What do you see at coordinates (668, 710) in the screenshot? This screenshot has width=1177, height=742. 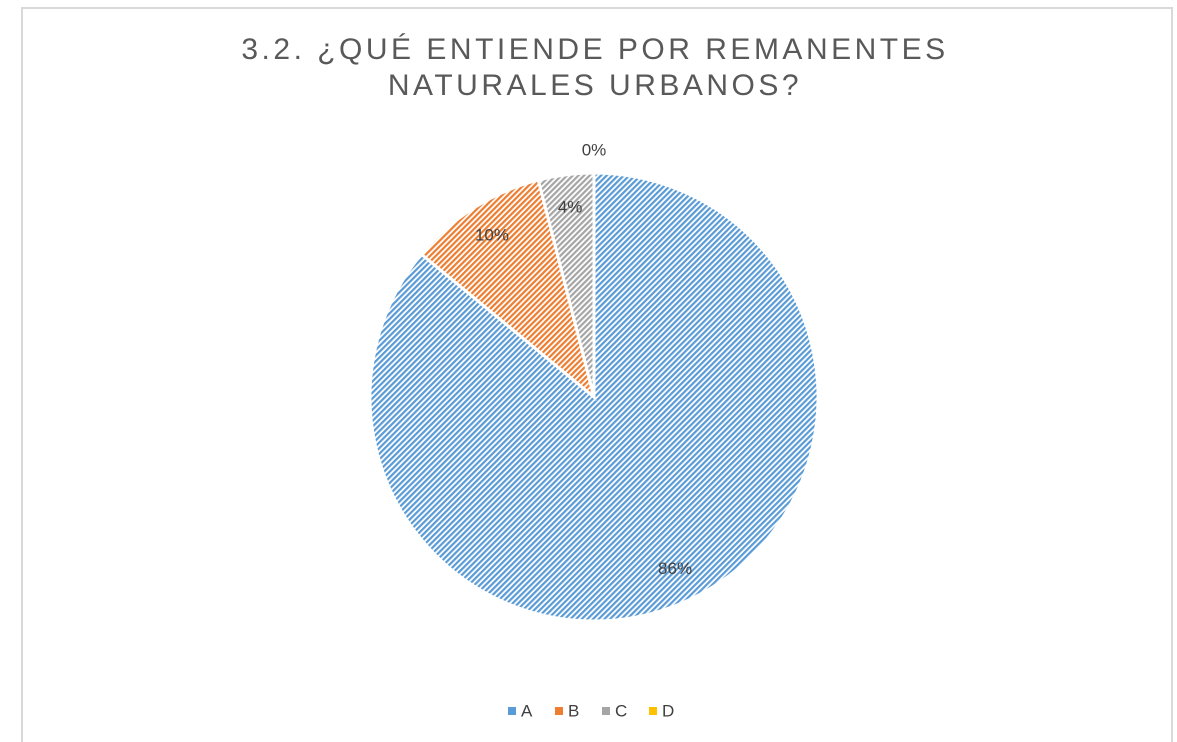 I see `legend-label: D` at bounding box center [668, 710].